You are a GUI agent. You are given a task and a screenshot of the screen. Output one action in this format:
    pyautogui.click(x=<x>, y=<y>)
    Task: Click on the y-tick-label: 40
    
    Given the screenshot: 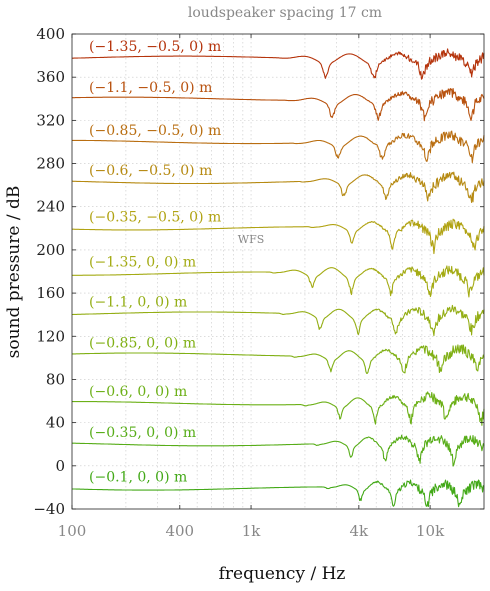 What is the action you would take?
    pyautogui.click(x=55, y=423)
    